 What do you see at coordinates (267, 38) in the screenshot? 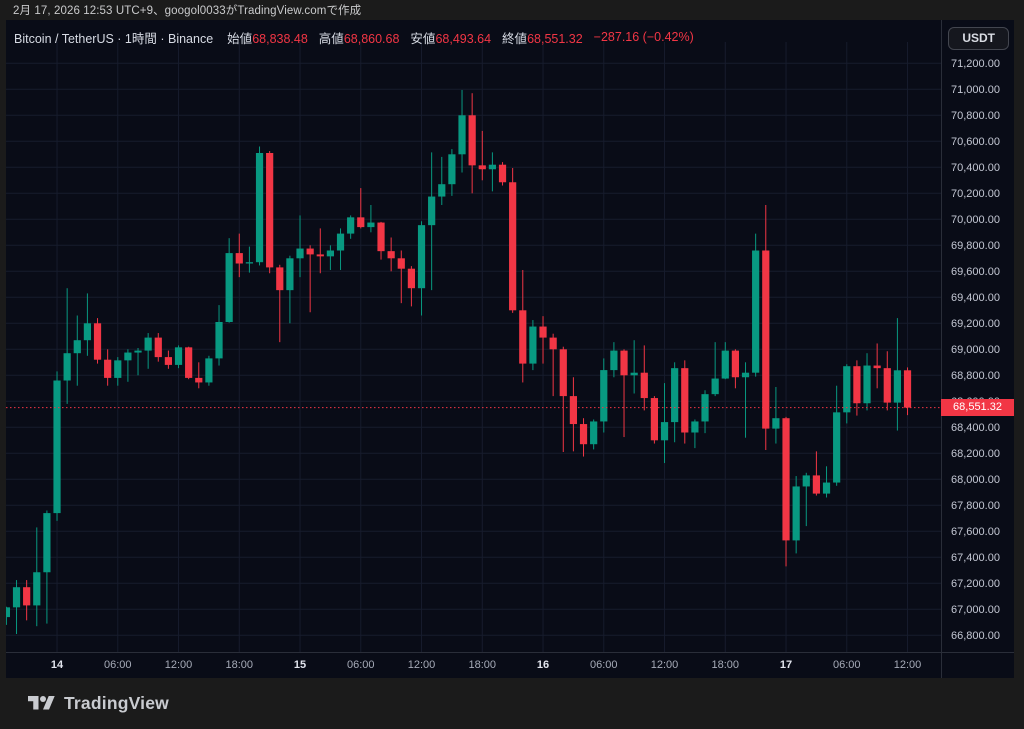
I see `legend-open: 始値68,838.48` at bounding box center [267, 38].